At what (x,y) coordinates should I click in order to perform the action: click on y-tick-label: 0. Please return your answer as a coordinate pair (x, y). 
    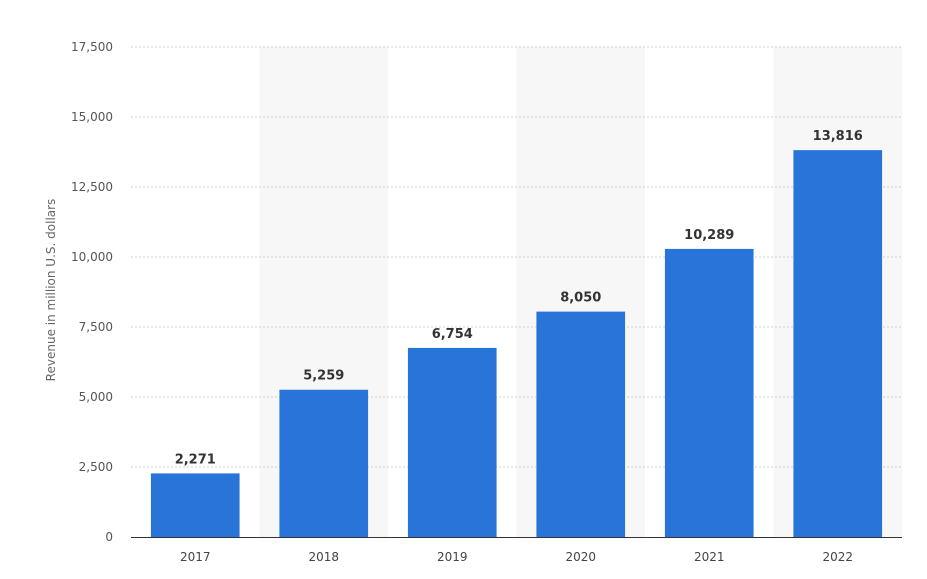
    Looking at the image, I should click on (109, 537).